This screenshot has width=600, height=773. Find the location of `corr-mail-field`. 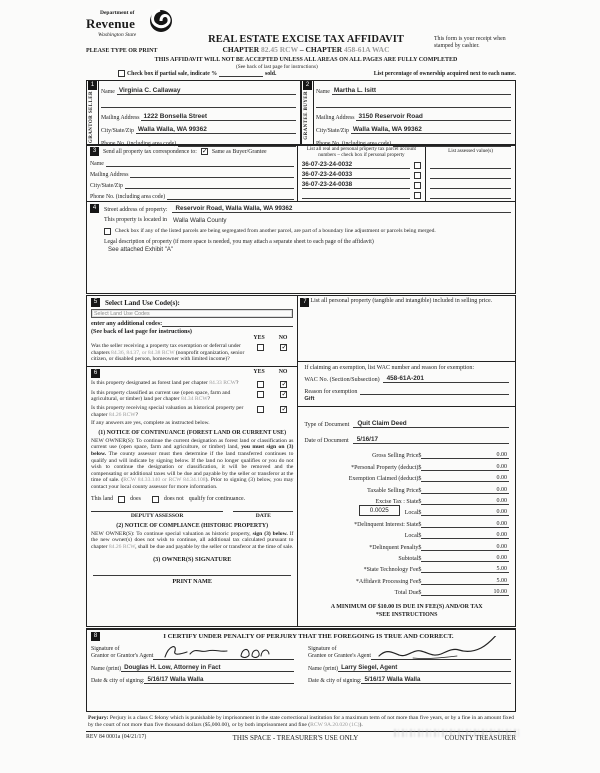

corr-mail-field is located at coordinates (212, 177).